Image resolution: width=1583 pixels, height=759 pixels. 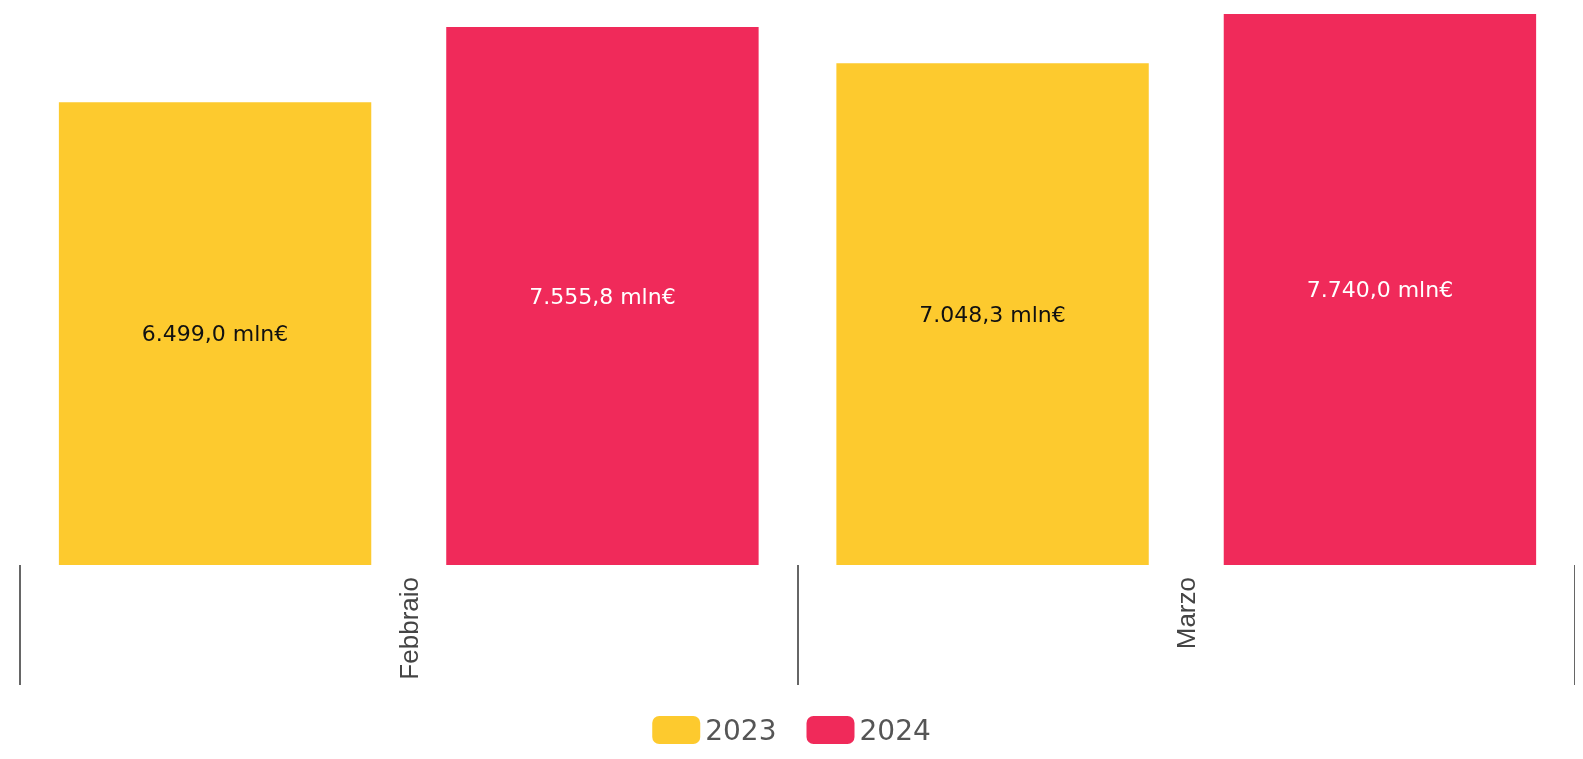 What do you see at coordinates (895, 730) in the screenshot?
I see `legend-label: 2024` at bounding box center [895, 730].